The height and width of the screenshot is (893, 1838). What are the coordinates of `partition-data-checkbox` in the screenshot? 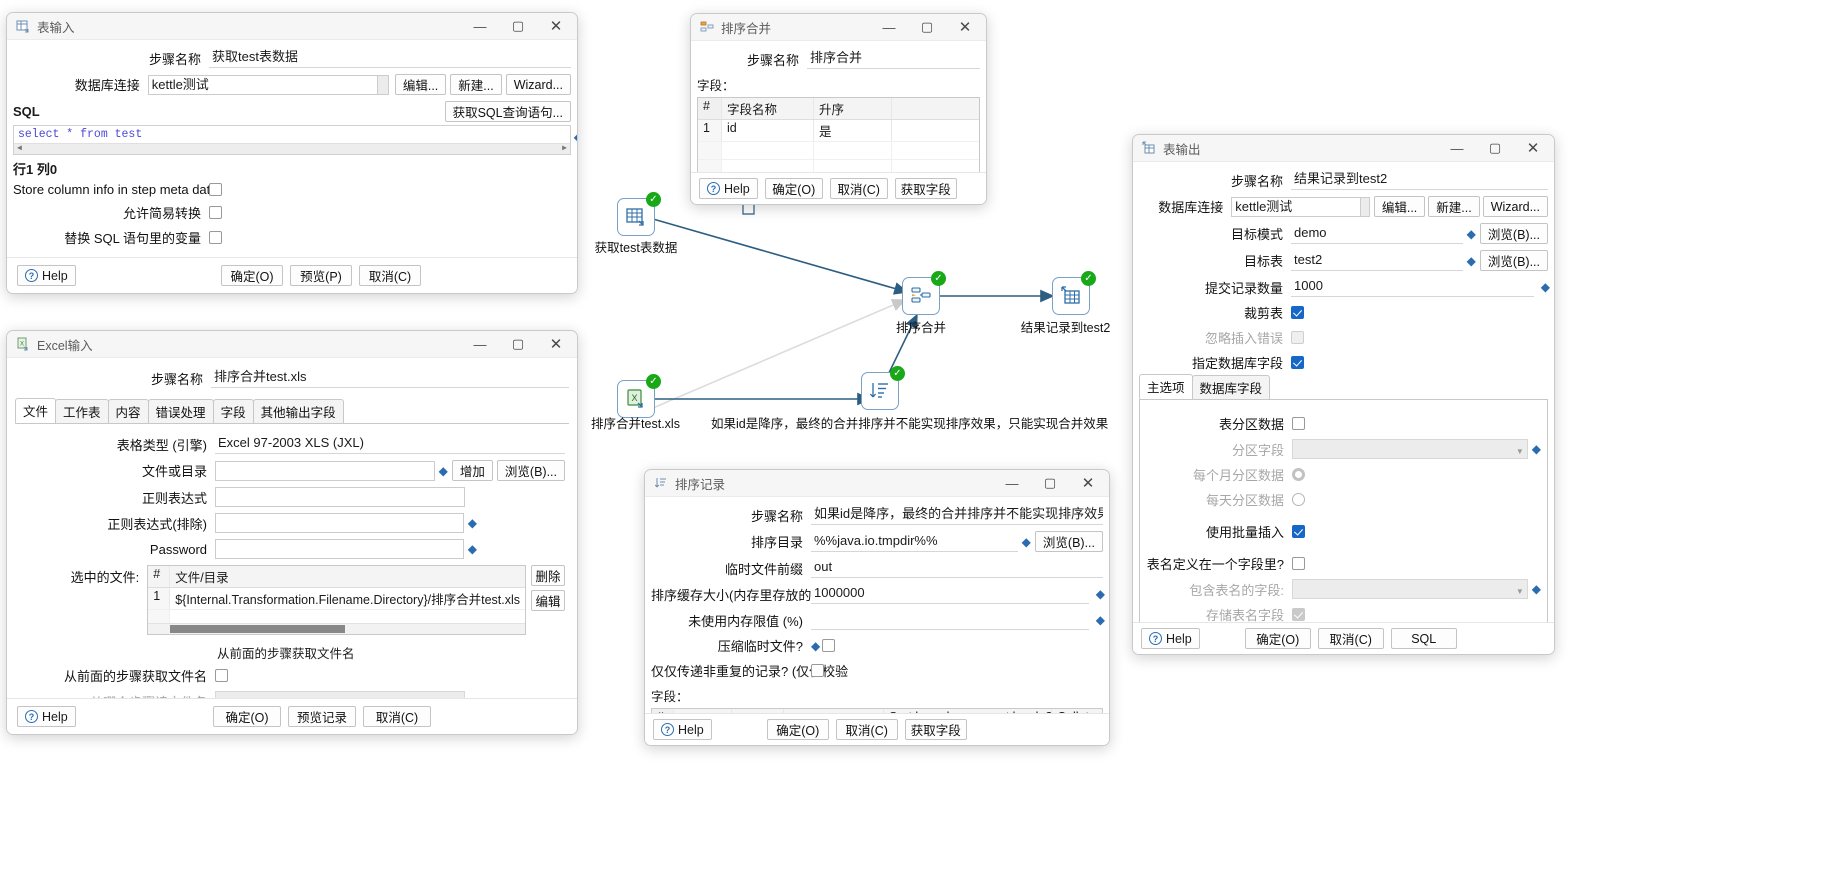 It's located at (1298, 423).